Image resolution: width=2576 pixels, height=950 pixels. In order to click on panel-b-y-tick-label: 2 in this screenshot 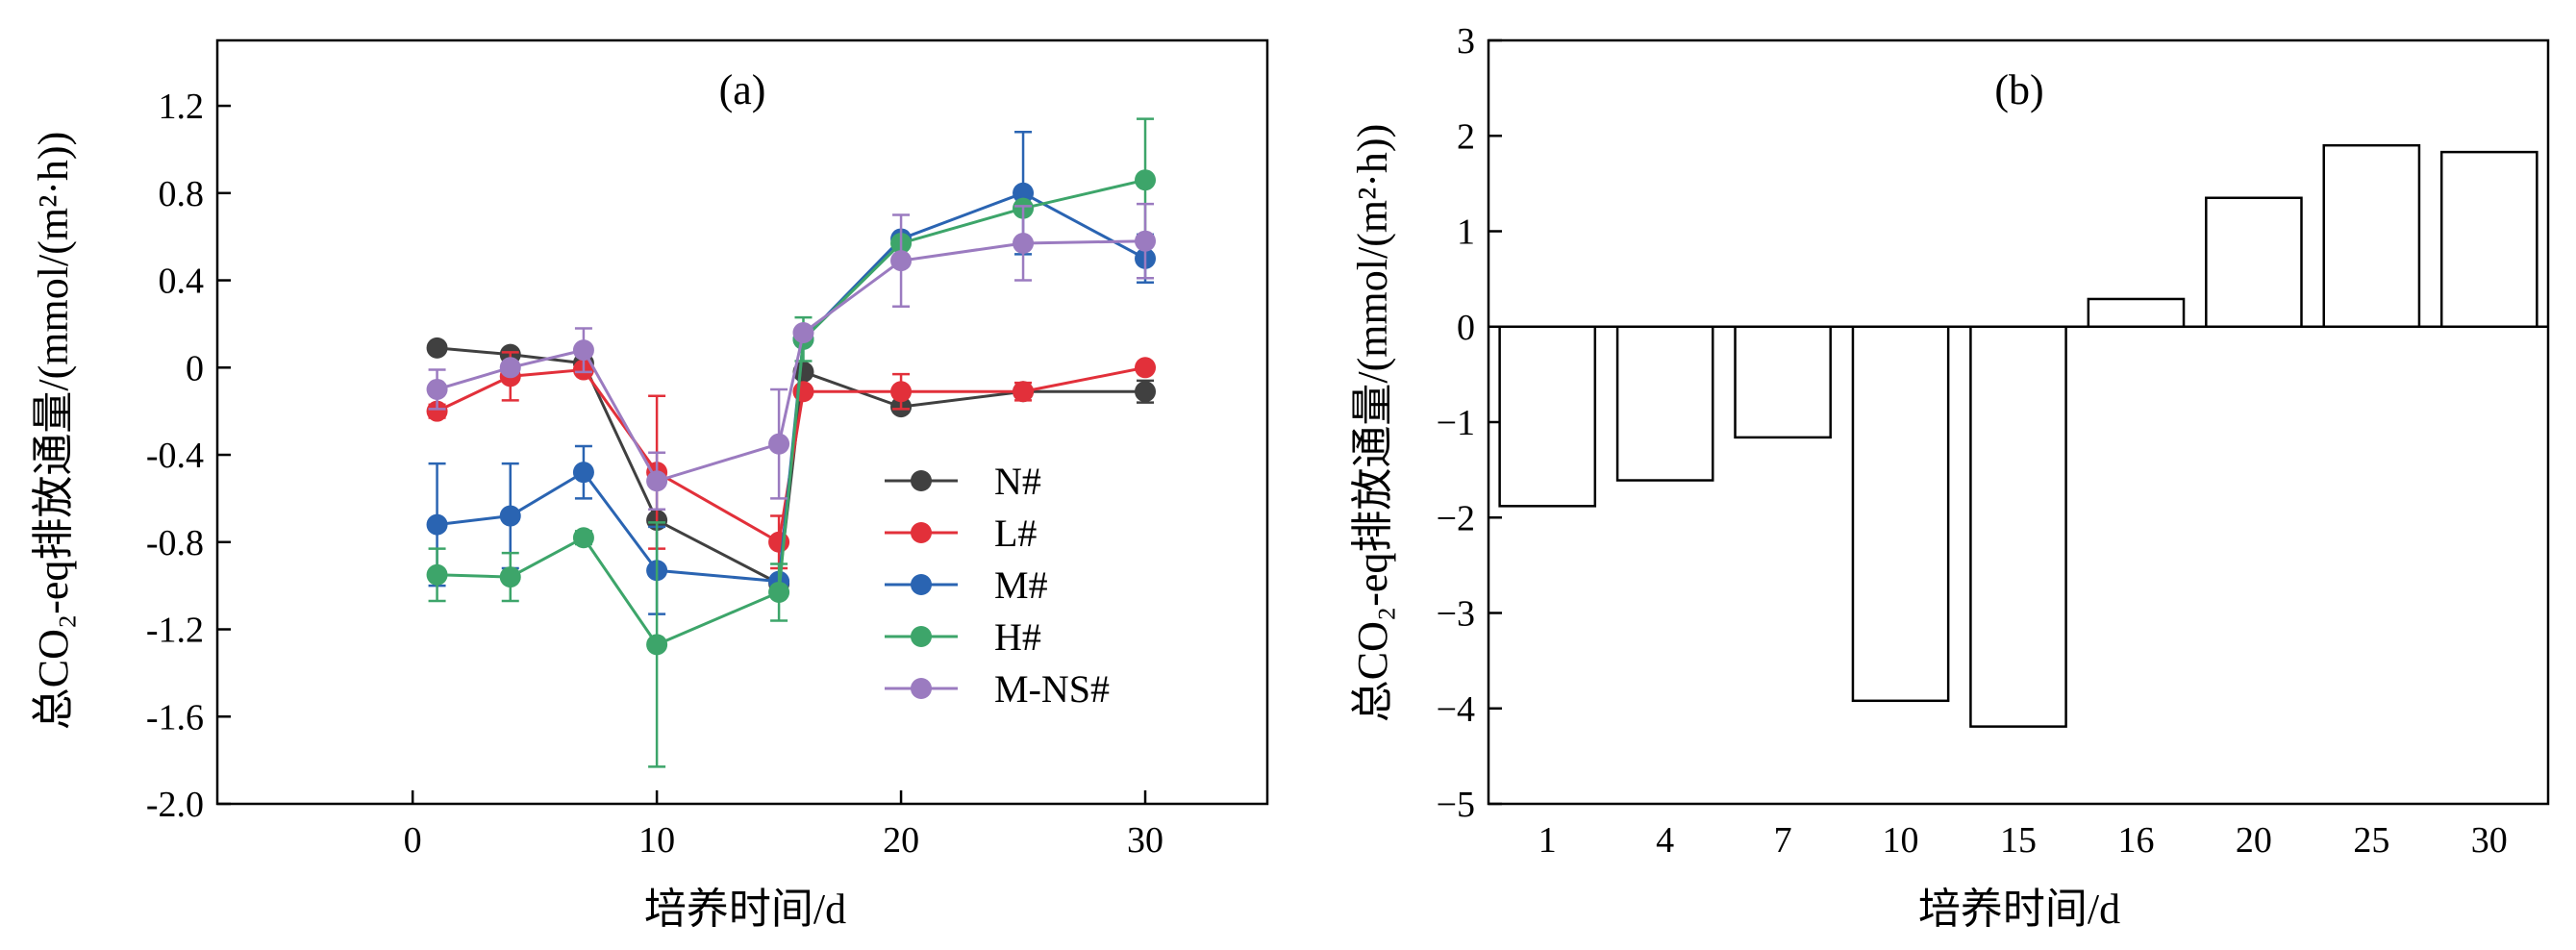, I will do `click(1466, 136)`.